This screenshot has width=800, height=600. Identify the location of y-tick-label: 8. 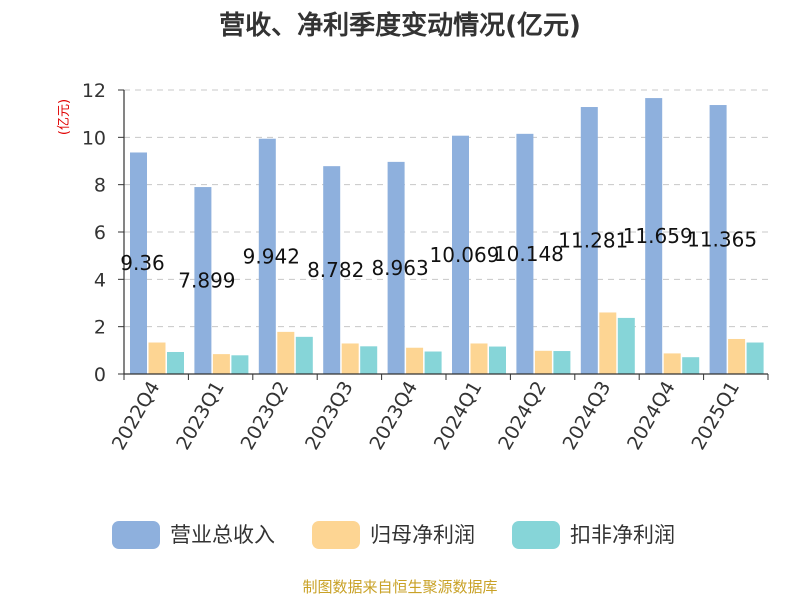
(100, 186).